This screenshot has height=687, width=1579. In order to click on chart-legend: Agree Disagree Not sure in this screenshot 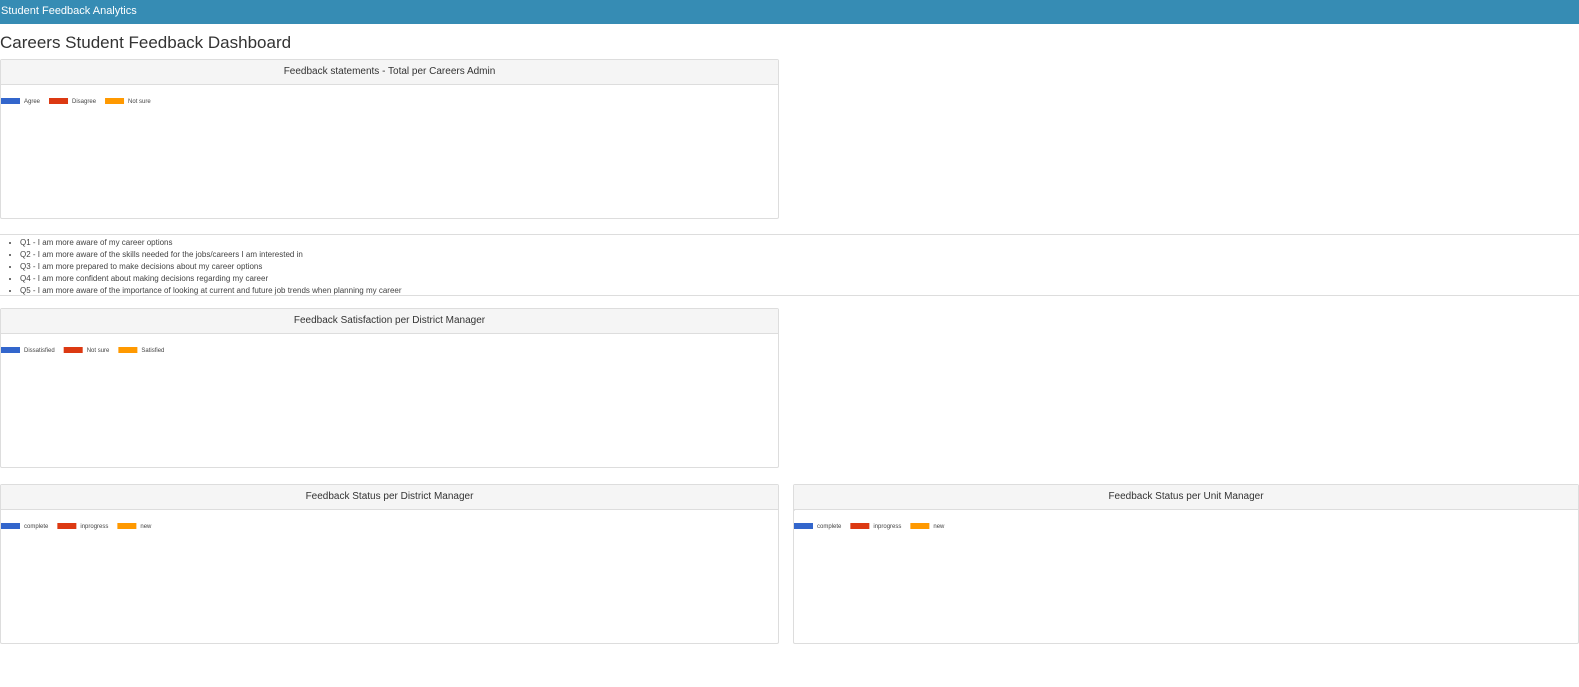, I will do `click(76, 101)`.